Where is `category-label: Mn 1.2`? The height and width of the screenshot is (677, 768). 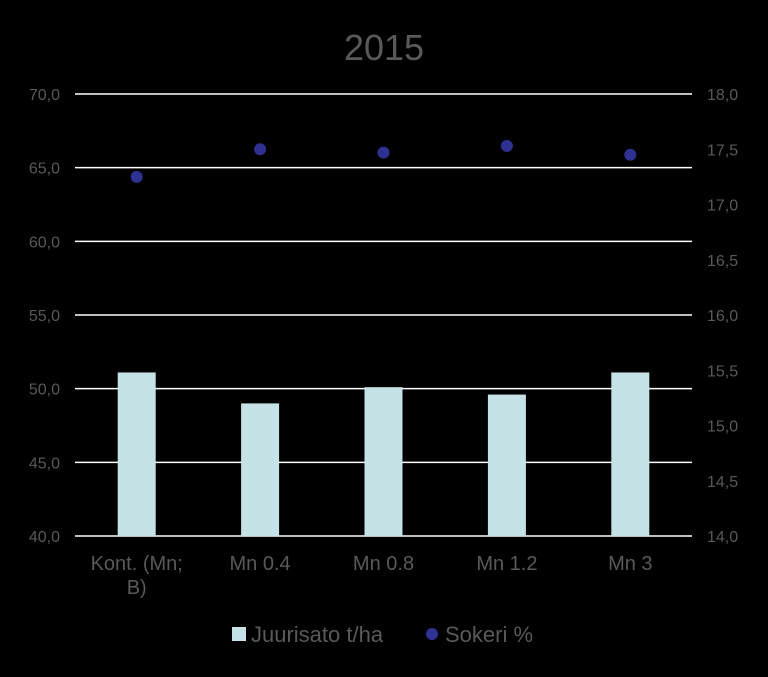 category-label: Mn 1.2 is located at coordinates (506, 564).